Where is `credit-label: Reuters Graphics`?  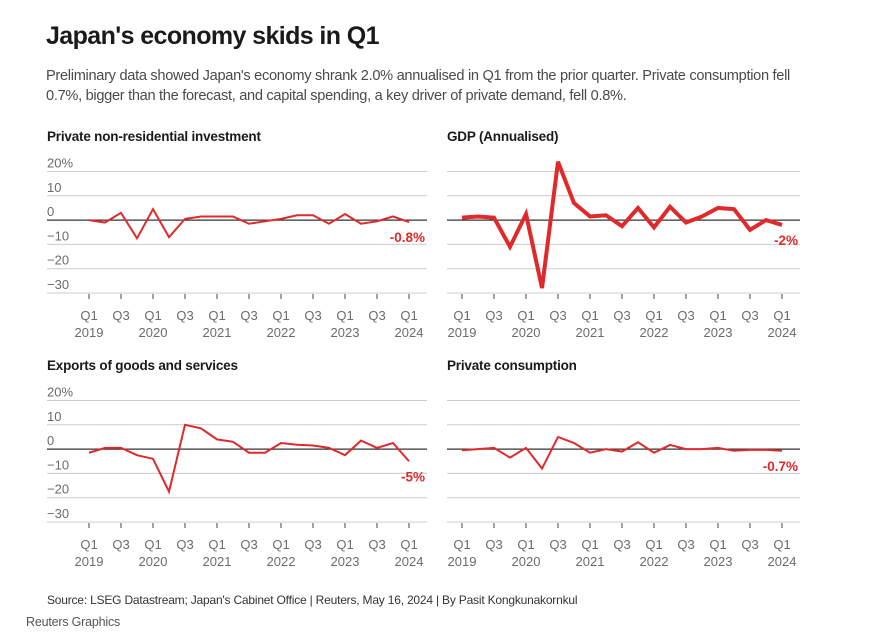
credit-label: Reuters Graphics is located at coordinates (73, 622).